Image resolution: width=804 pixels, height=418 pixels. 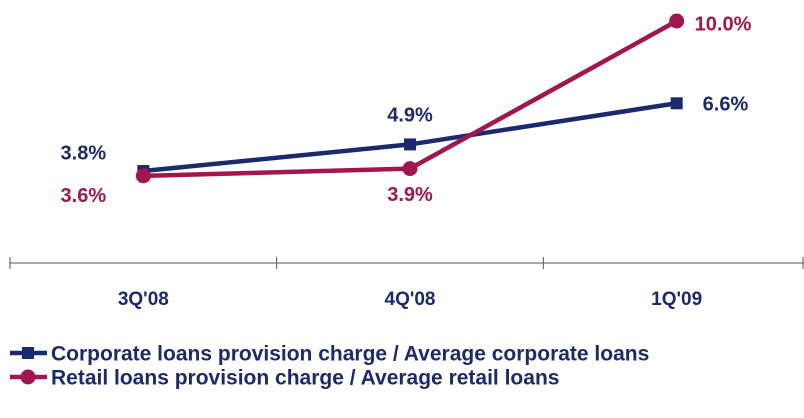 What do you see at coordinates (84, 196) in the screenshot?
I see `data-label: 3.6%` at bounding box center [84, 196].